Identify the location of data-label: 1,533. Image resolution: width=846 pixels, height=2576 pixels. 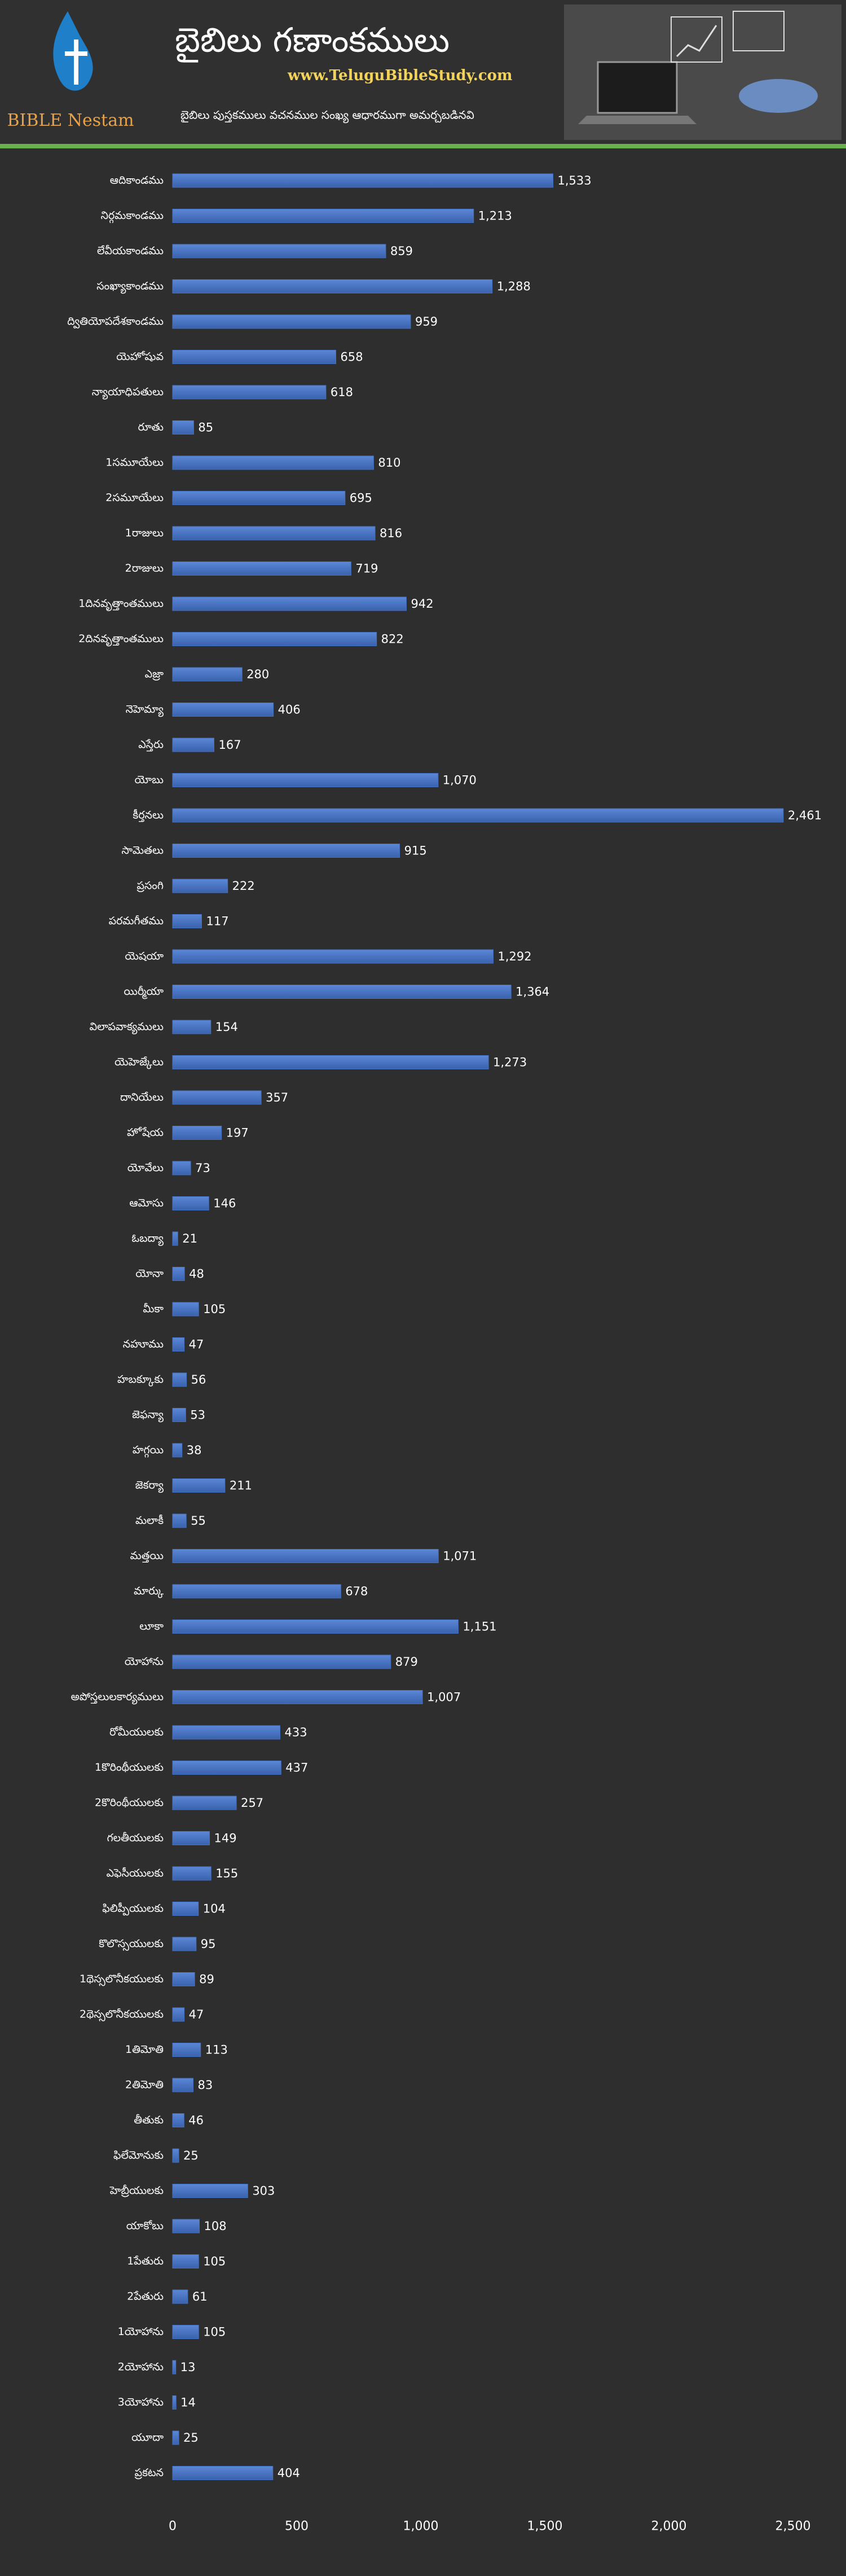
(575, 180).